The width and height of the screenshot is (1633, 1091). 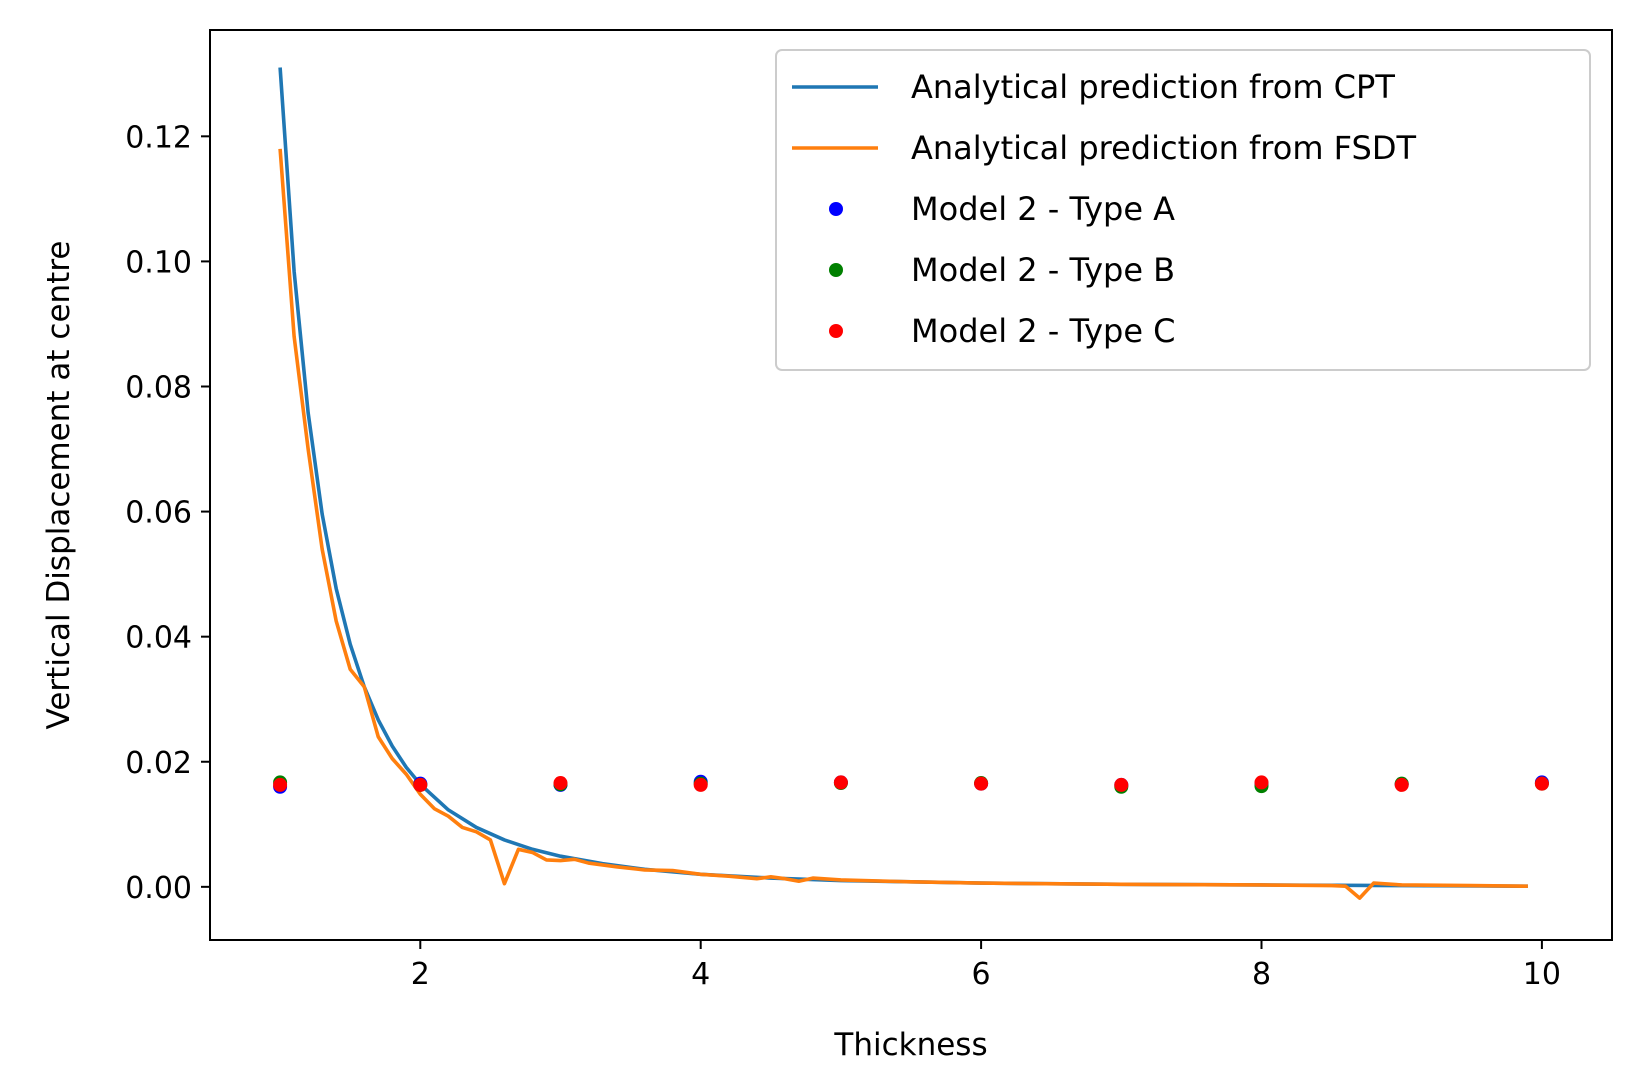 What do you see at coordinates (158, 387) in the screenshot?
I see `y-tick-label: 0.08` at bounding box center [158, 387].